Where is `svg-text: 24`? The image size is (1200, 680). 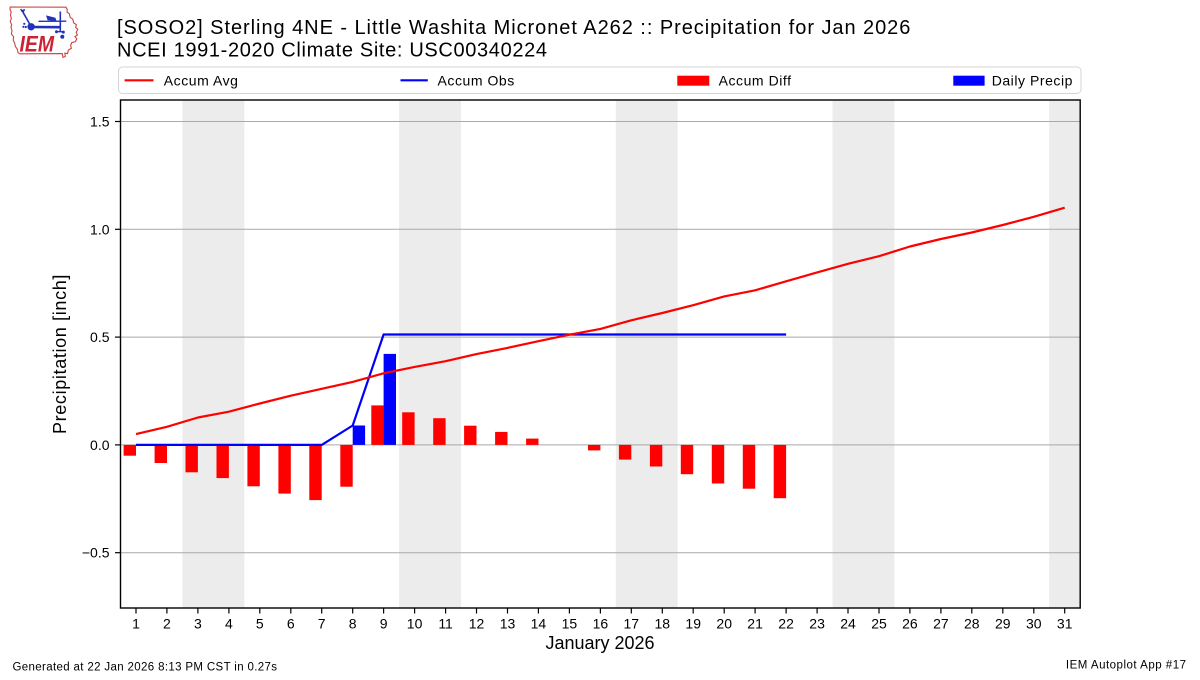 svg-text: 24 is located at coordinates (848, 623).